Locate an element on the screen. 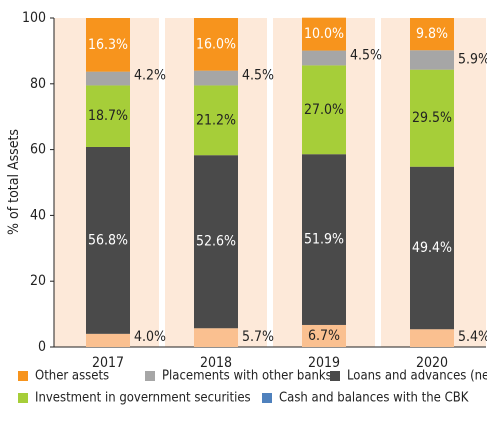 Image resolution: width=487 pixels, height=427 pixels. data-label: 16.0% is located at coordinates (216, 44).